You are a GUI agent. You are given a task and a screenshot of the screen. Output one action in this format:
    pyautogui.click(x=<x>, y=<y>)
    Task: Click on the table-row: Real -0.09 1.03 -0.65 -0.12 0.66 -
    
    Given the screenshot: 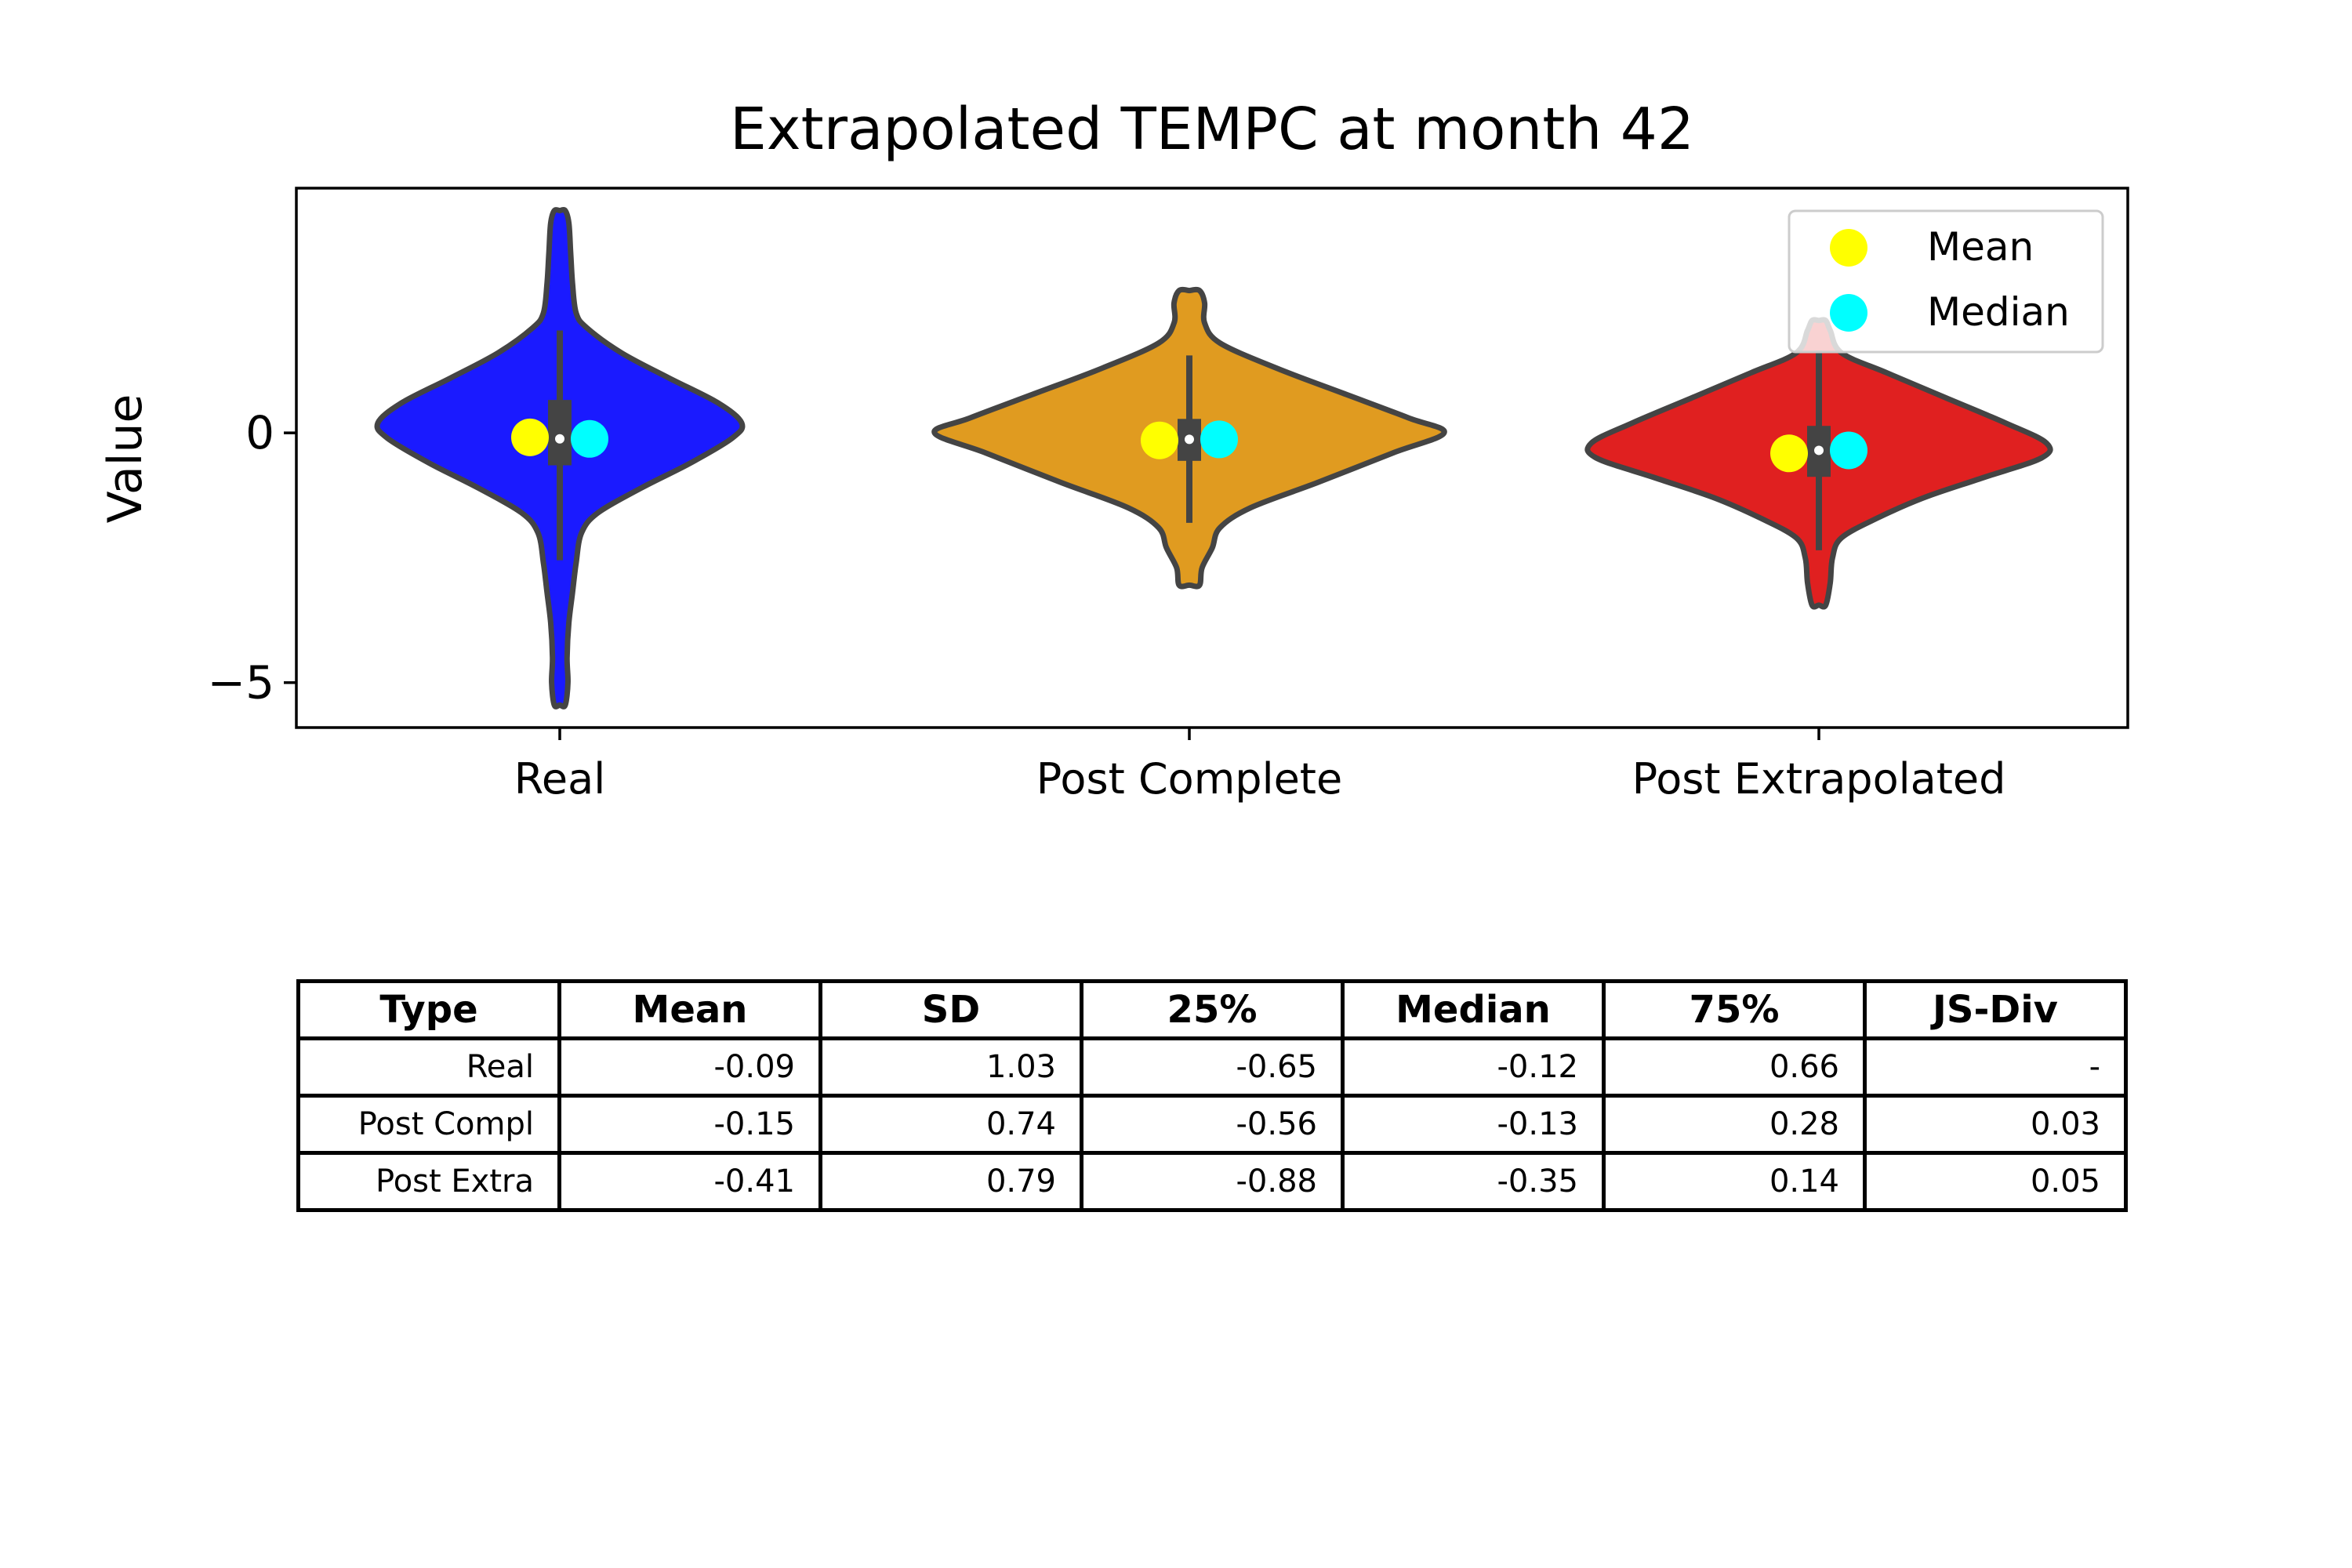 What is the action you would take?
    pyautogui.click(x=1212, y=1067)
    